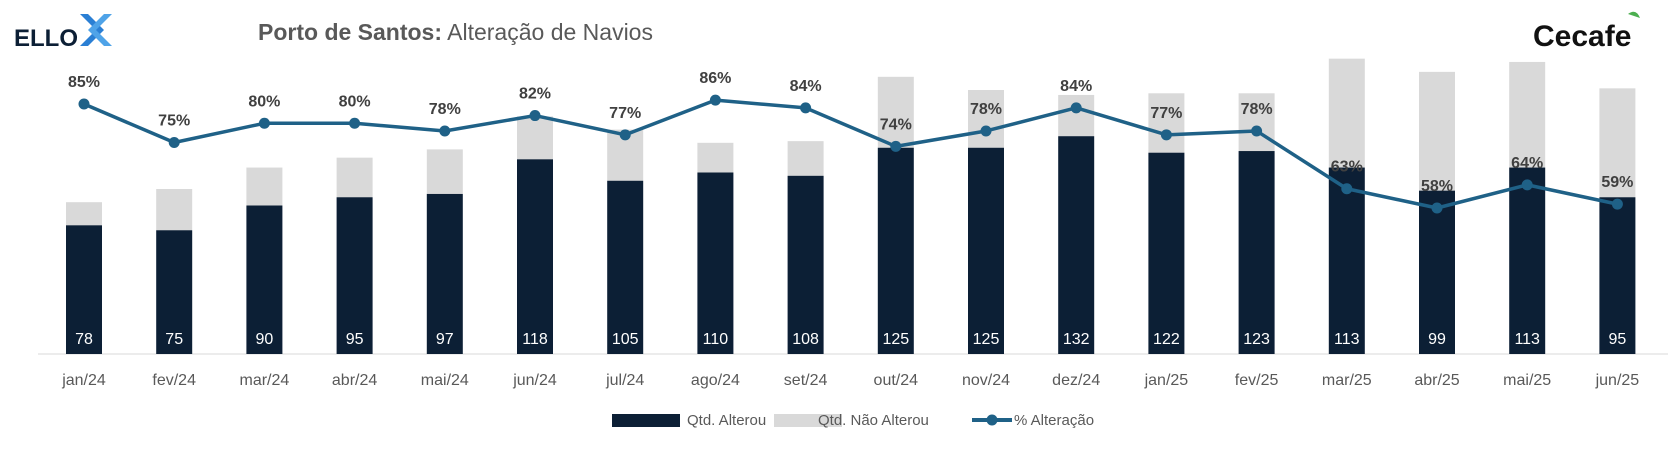 This screenshot has height=450, width=1670. What do you see at coordinates (350, 32) in the screenshot?
I see `chart-title-bold: Porto de Santos:` at bounding box center [350, 32].